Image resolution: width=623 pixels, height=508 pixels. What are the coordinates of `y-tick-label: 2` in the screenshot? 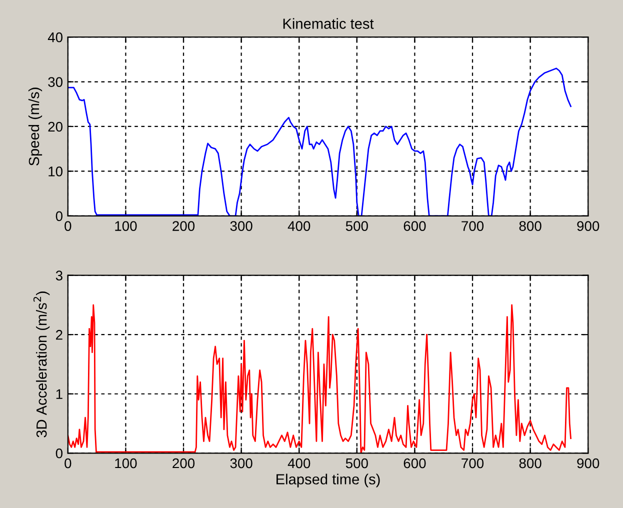 It's located at (59, 335).